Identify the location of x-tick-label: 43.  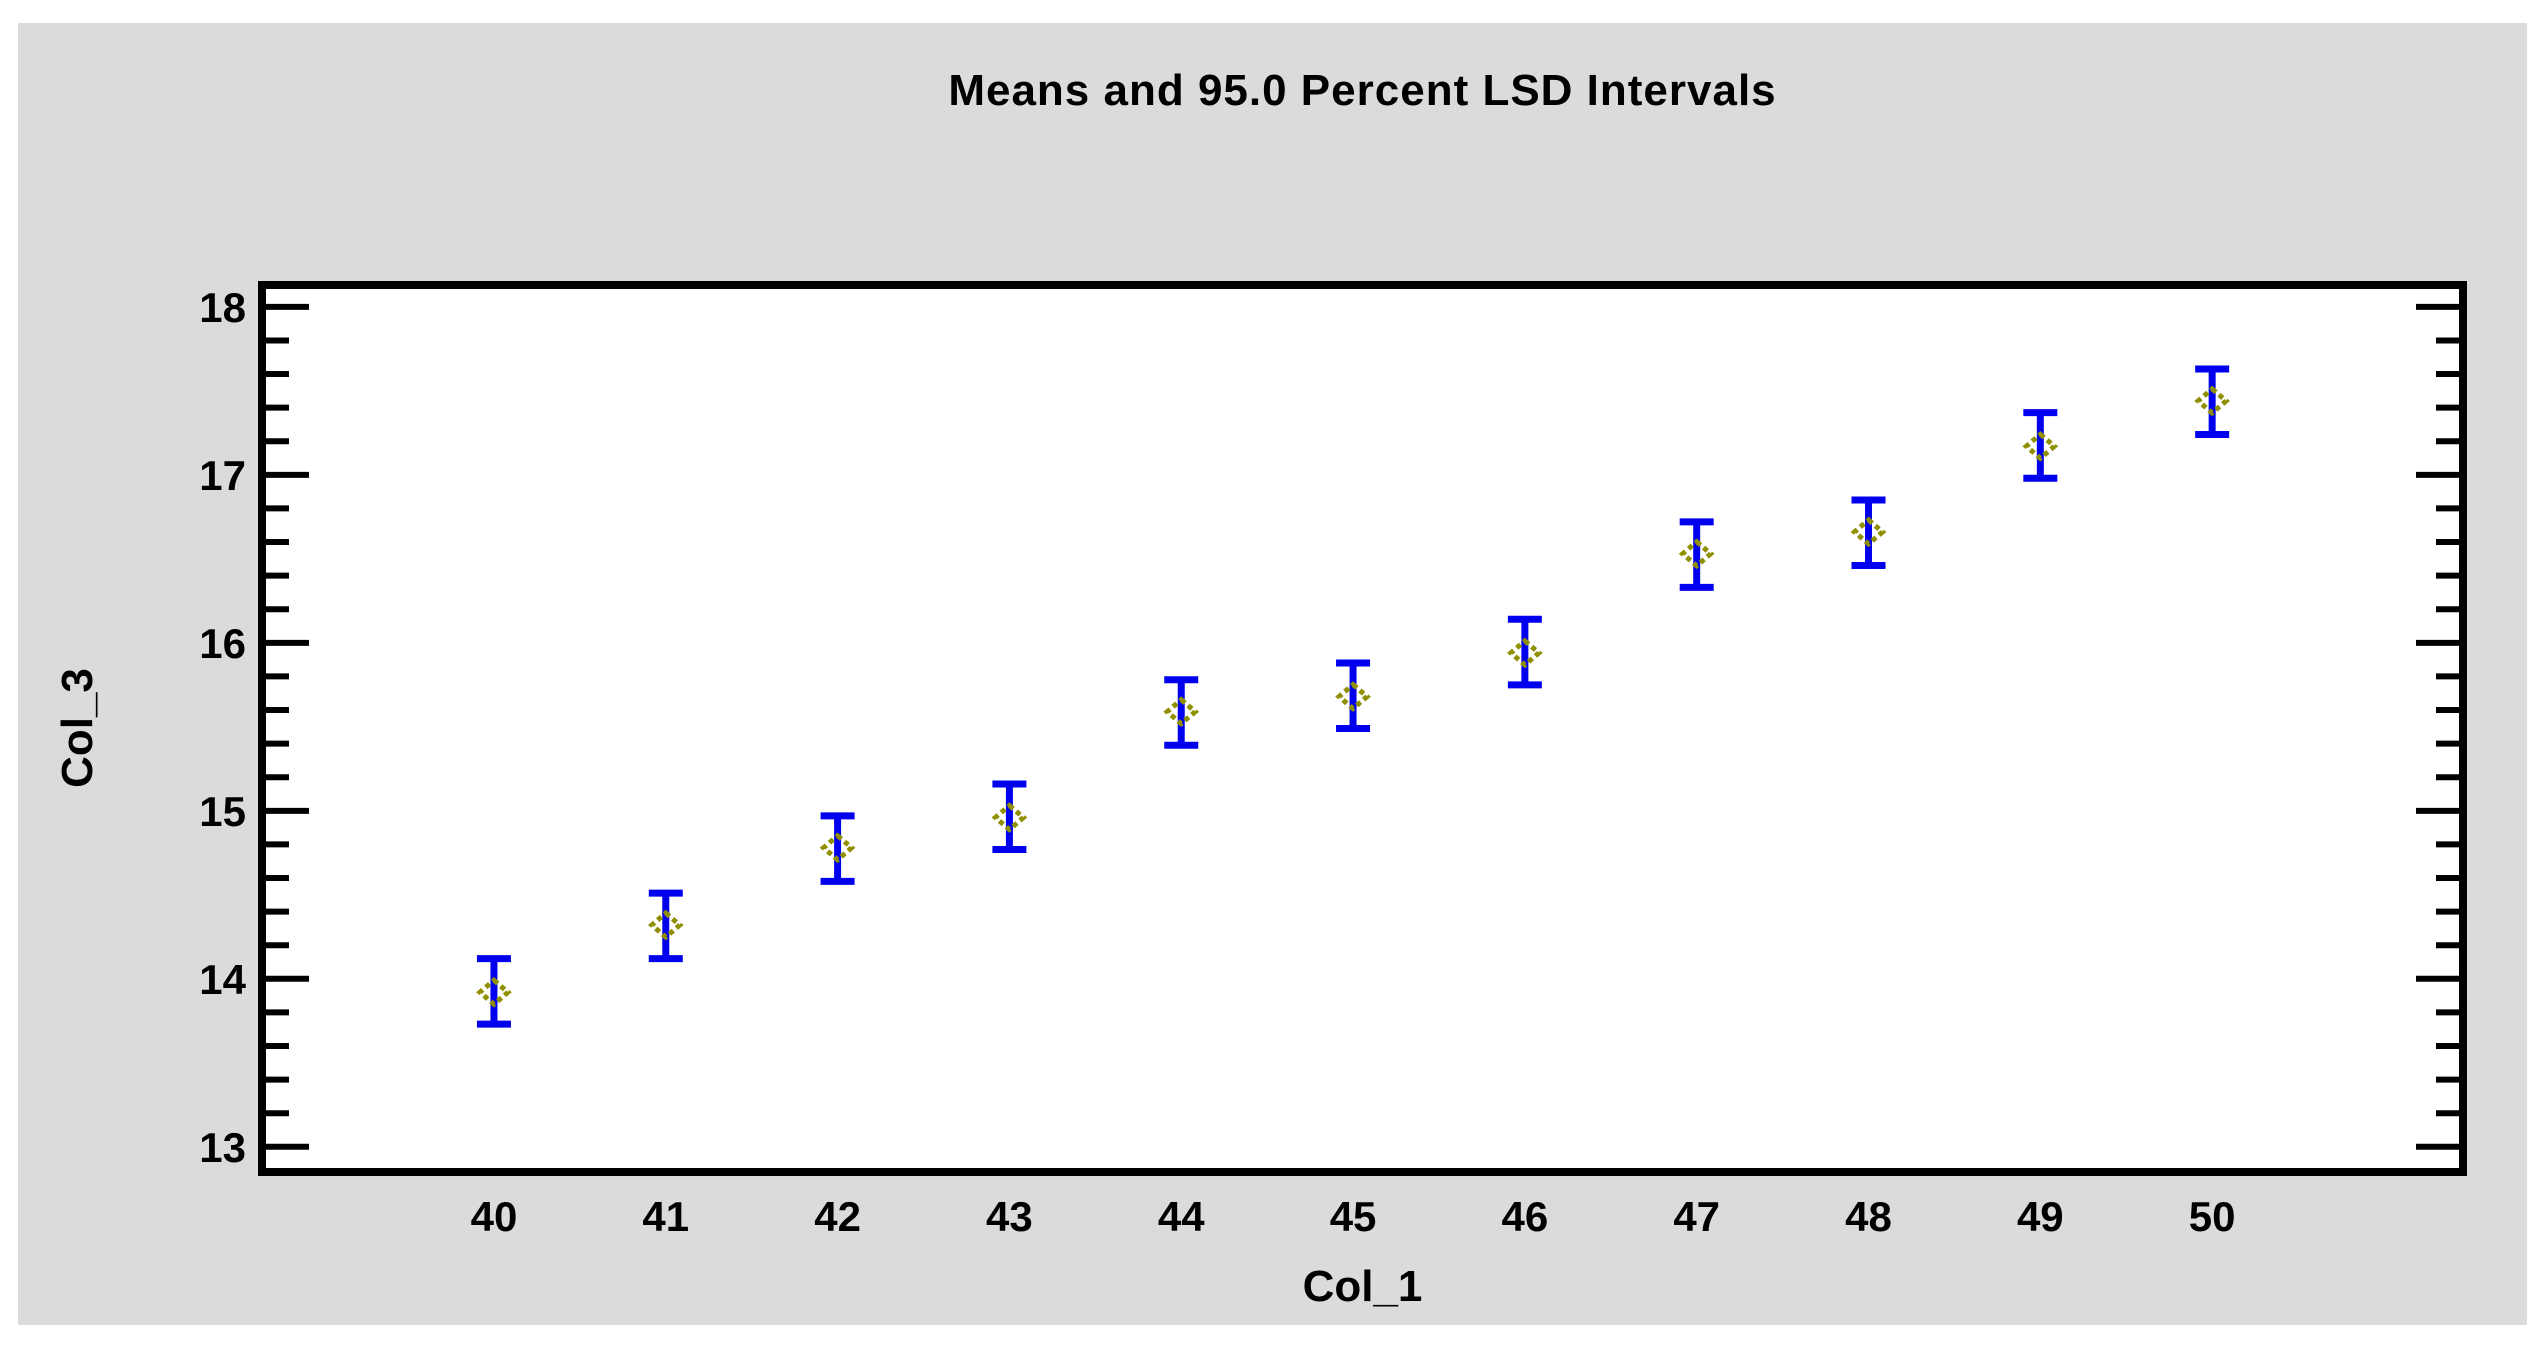
(1009, 1216).